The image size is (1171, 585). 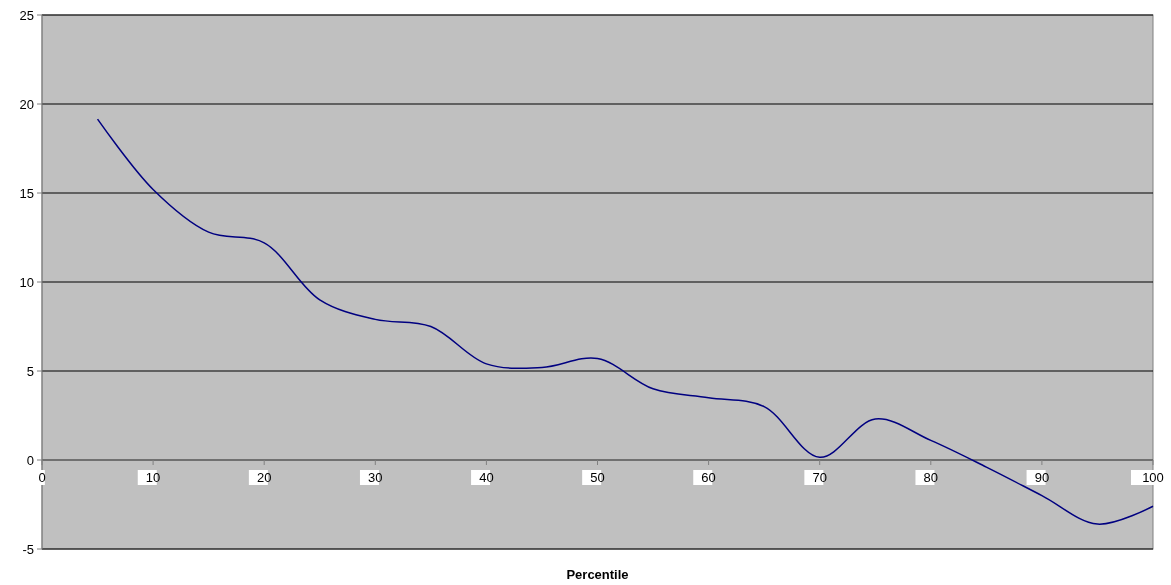 I want to click on y-tick-label: -5, so click(x=28, y=549).